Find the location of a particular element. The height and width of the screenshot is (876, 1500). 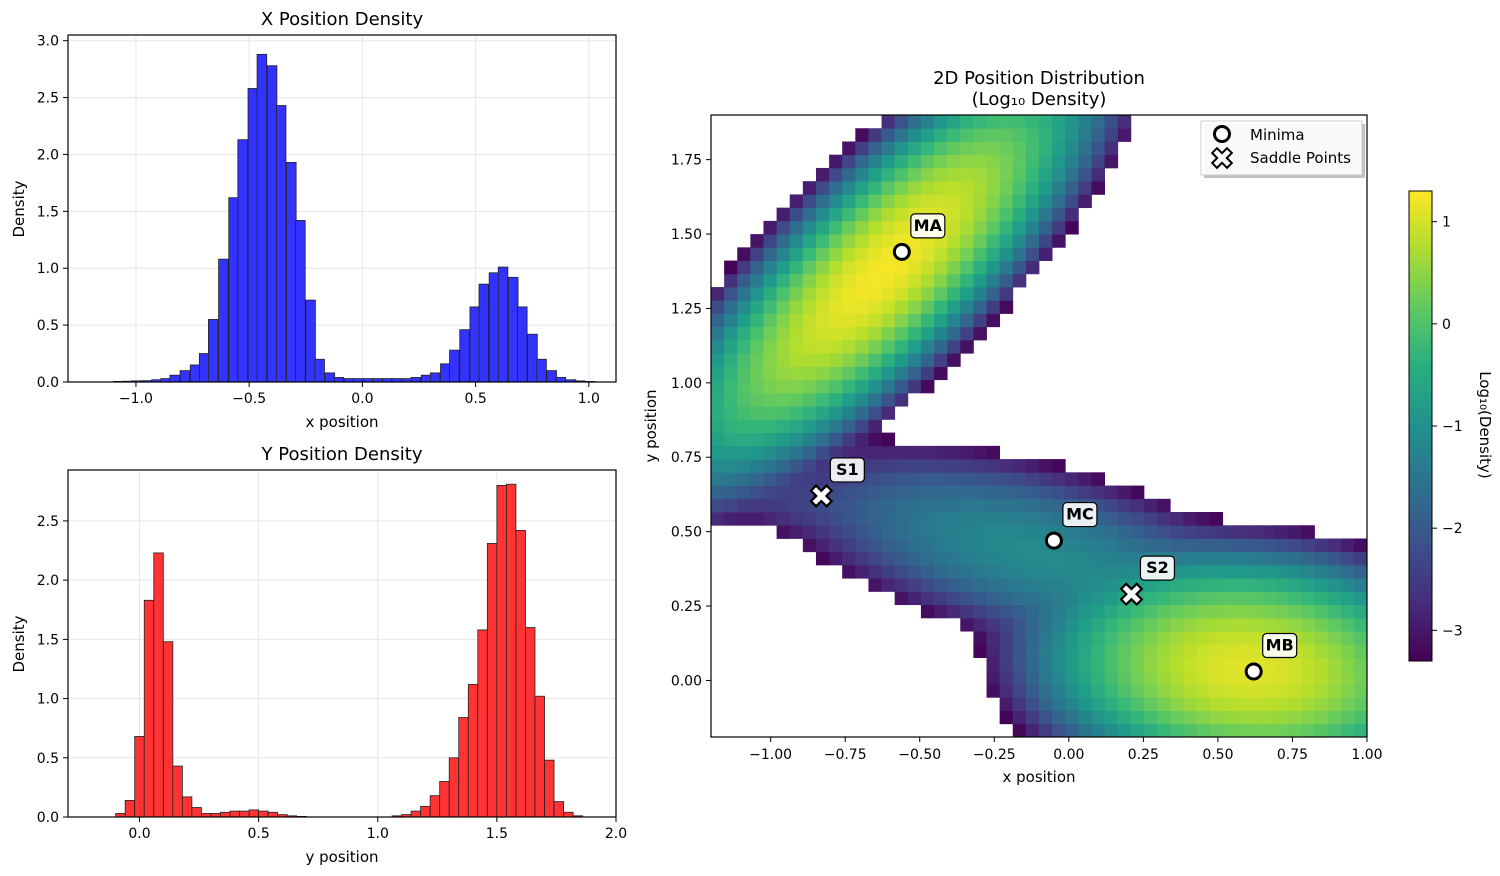

point-label-text: MB is located at coordinates (1280, 645).